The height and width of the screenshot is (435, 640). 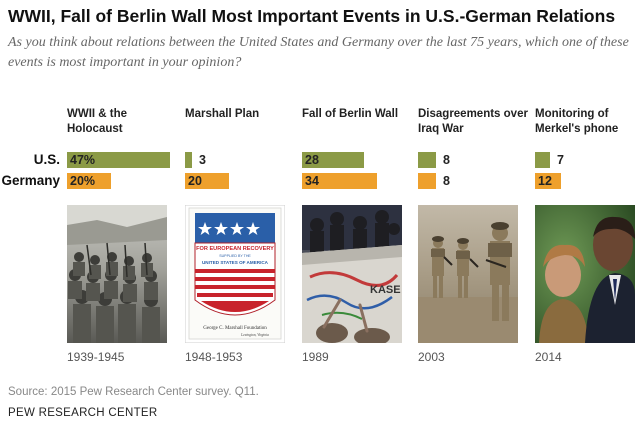 What do you see at coordinates (352, 274) in the screenshot?
I see `photo-berlin-wall: KASE` at bounding box center [352, 274].